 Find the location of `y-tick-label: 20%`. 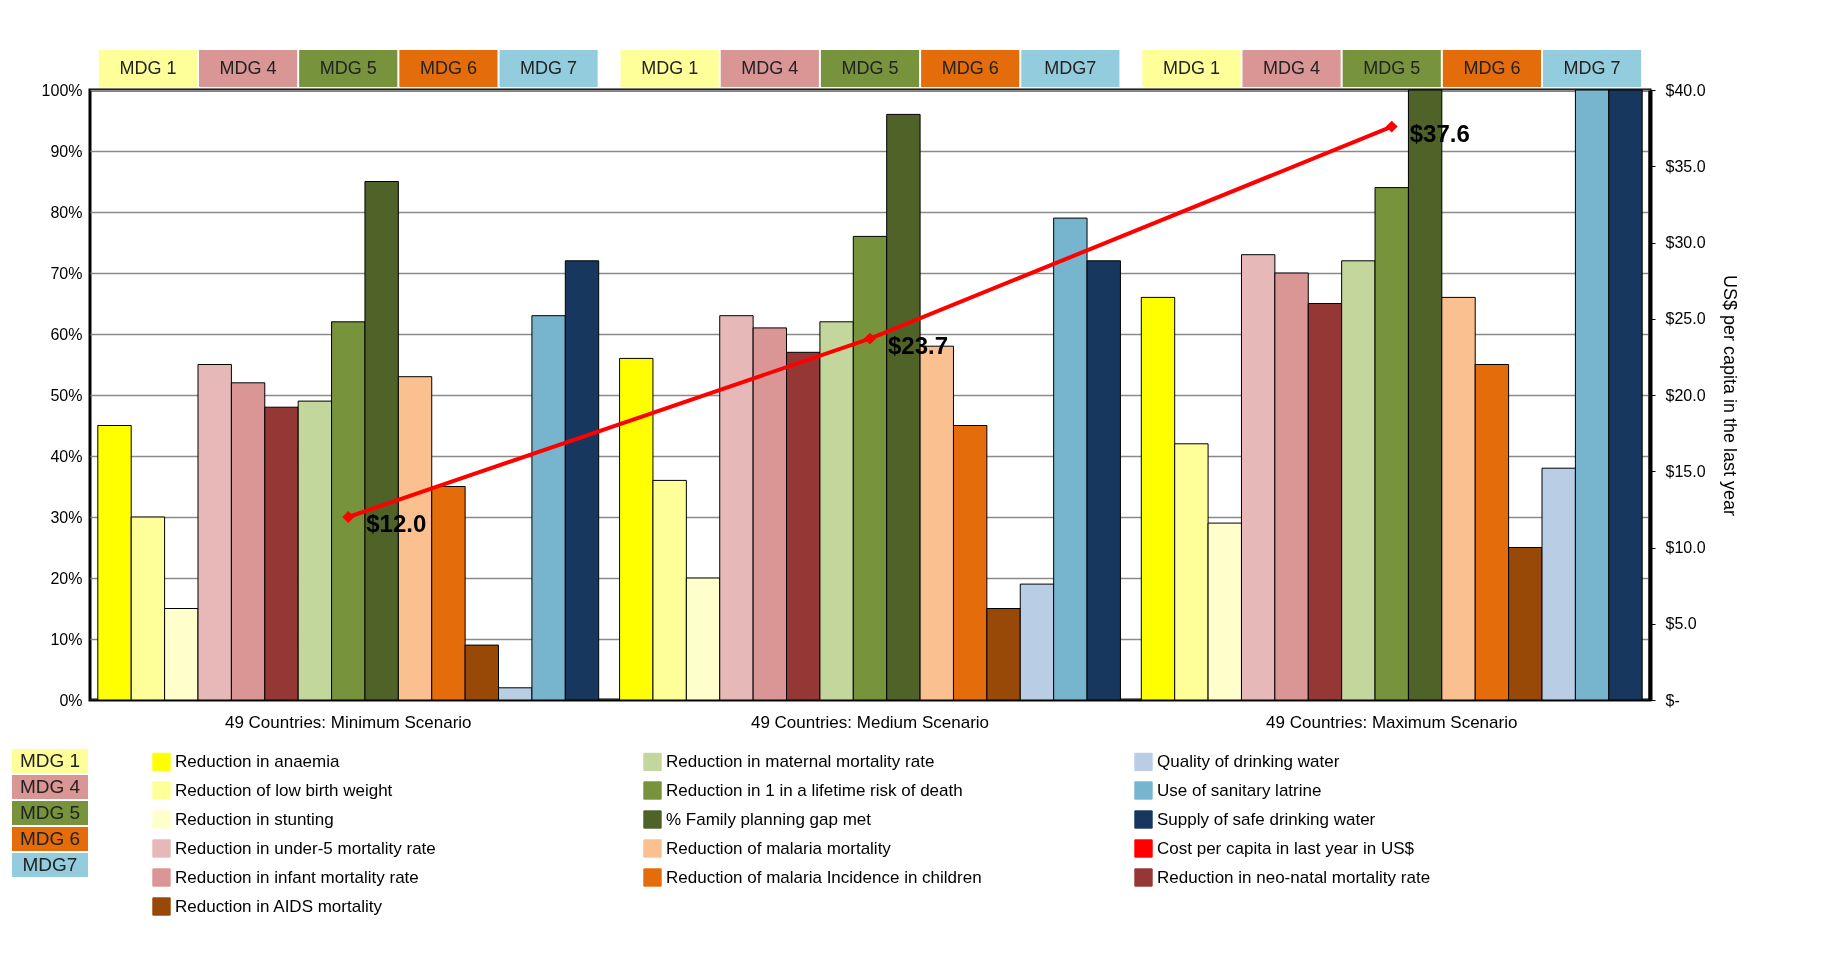

y-tick-label: 20% is located at coordinates (66, 578).